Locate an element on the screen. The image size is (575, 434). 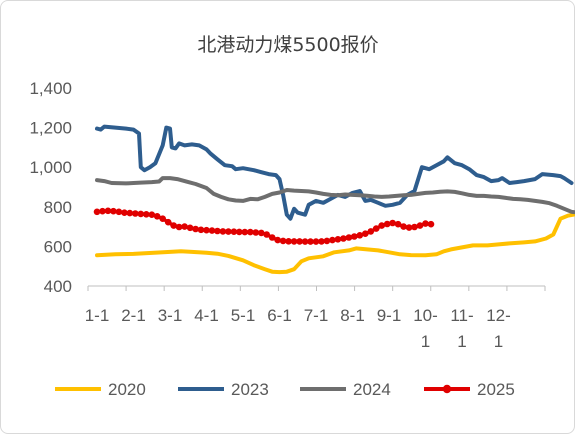
legend-label: 2023 is located at coordinates (250, 389).